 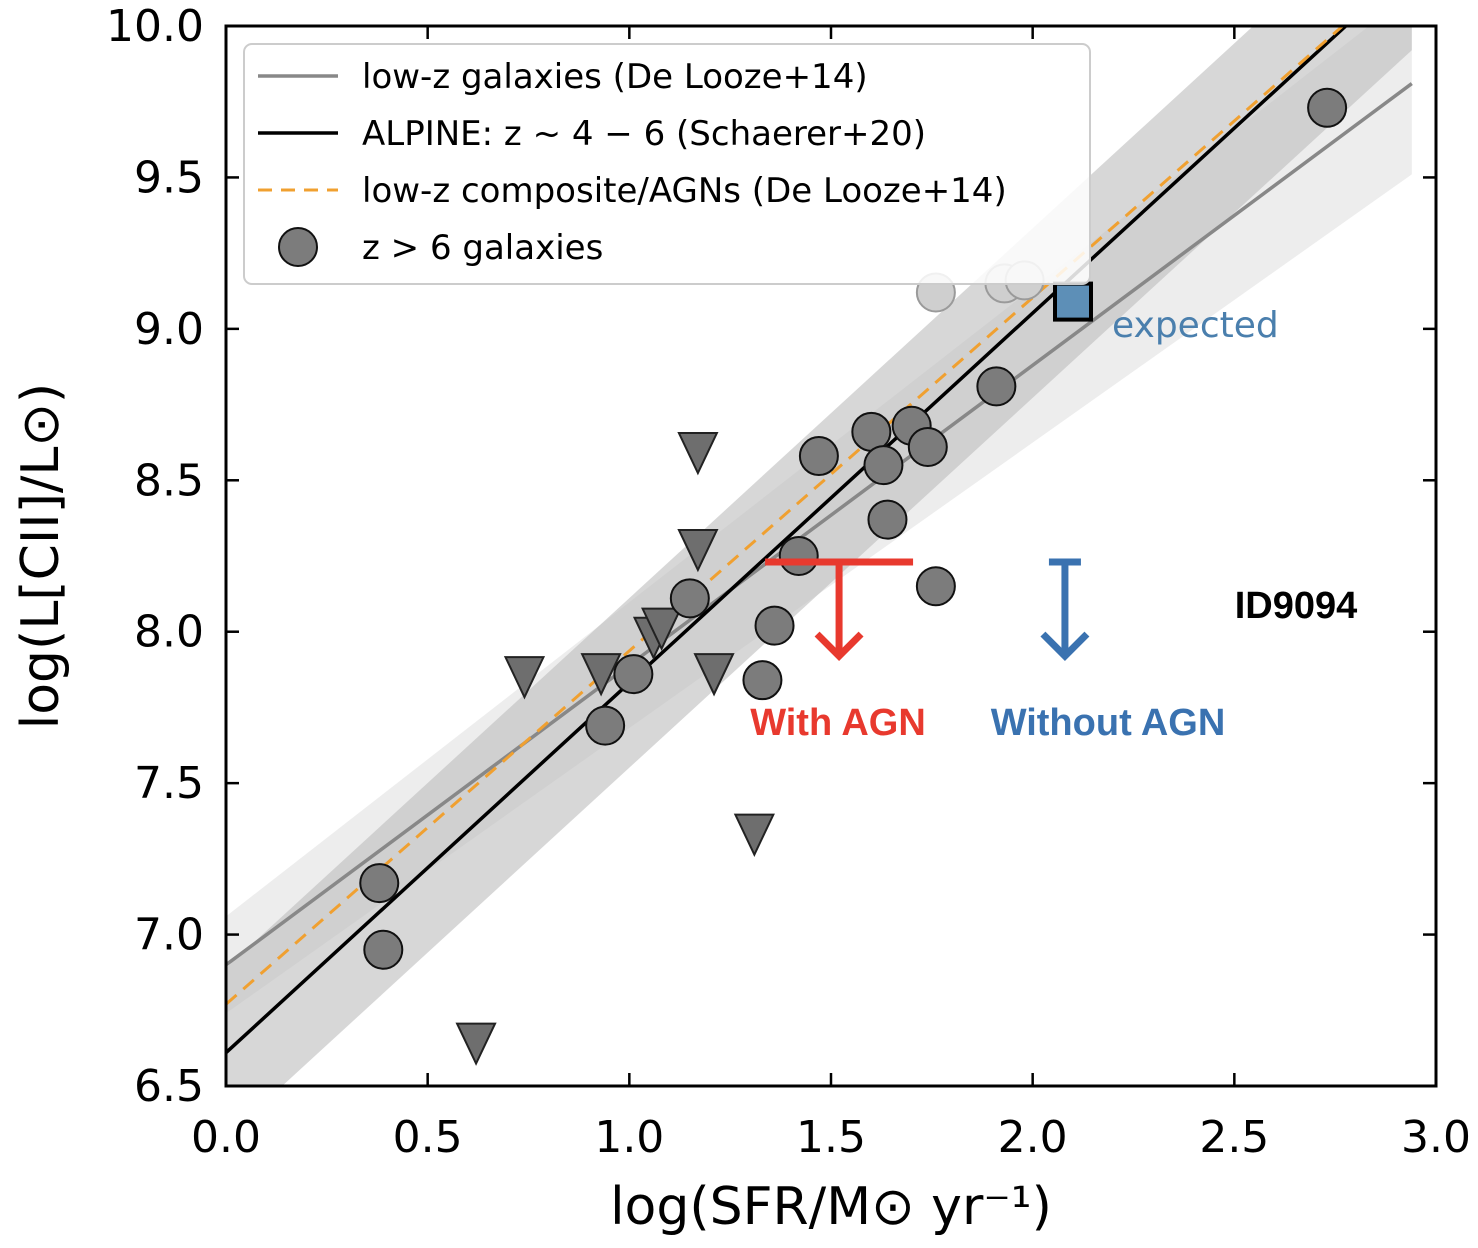 I want to click on expected-square, so click(x=1073, y=301).